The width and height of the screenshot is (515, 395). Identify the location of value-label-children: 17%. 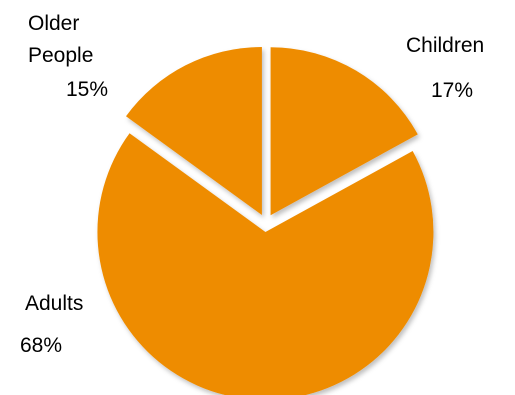
(452, 90).